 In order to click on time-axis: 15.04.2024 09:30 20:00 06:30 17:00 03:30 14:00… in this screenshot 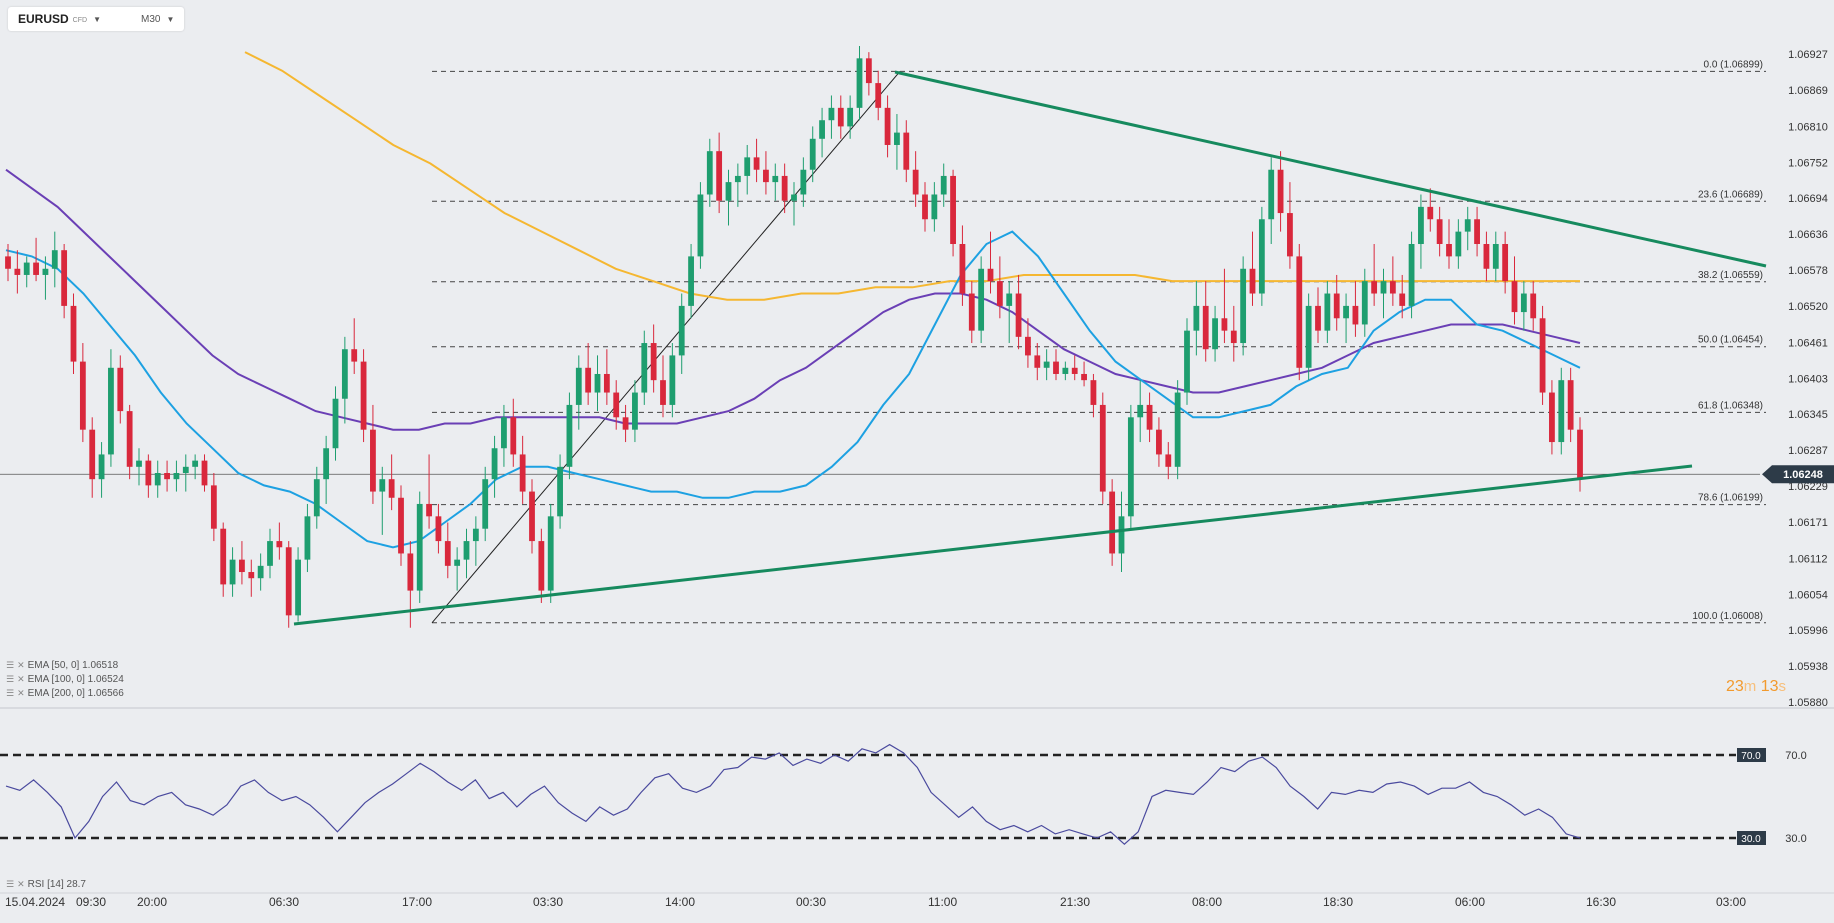, I will do `click(875, 902)`.